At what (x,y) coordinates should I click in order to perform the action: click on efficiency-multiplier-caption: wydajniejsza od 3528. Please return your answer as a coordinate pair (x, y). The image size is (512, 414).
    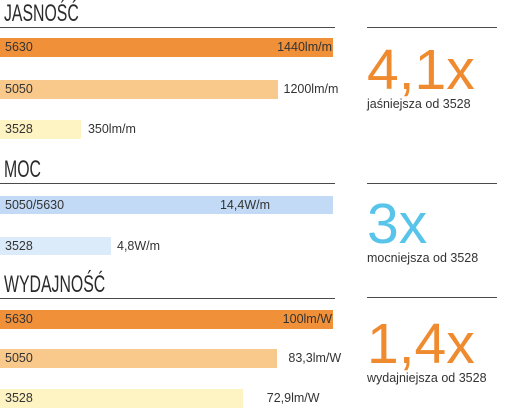
    Looking at the image, I should click on (427, 378).